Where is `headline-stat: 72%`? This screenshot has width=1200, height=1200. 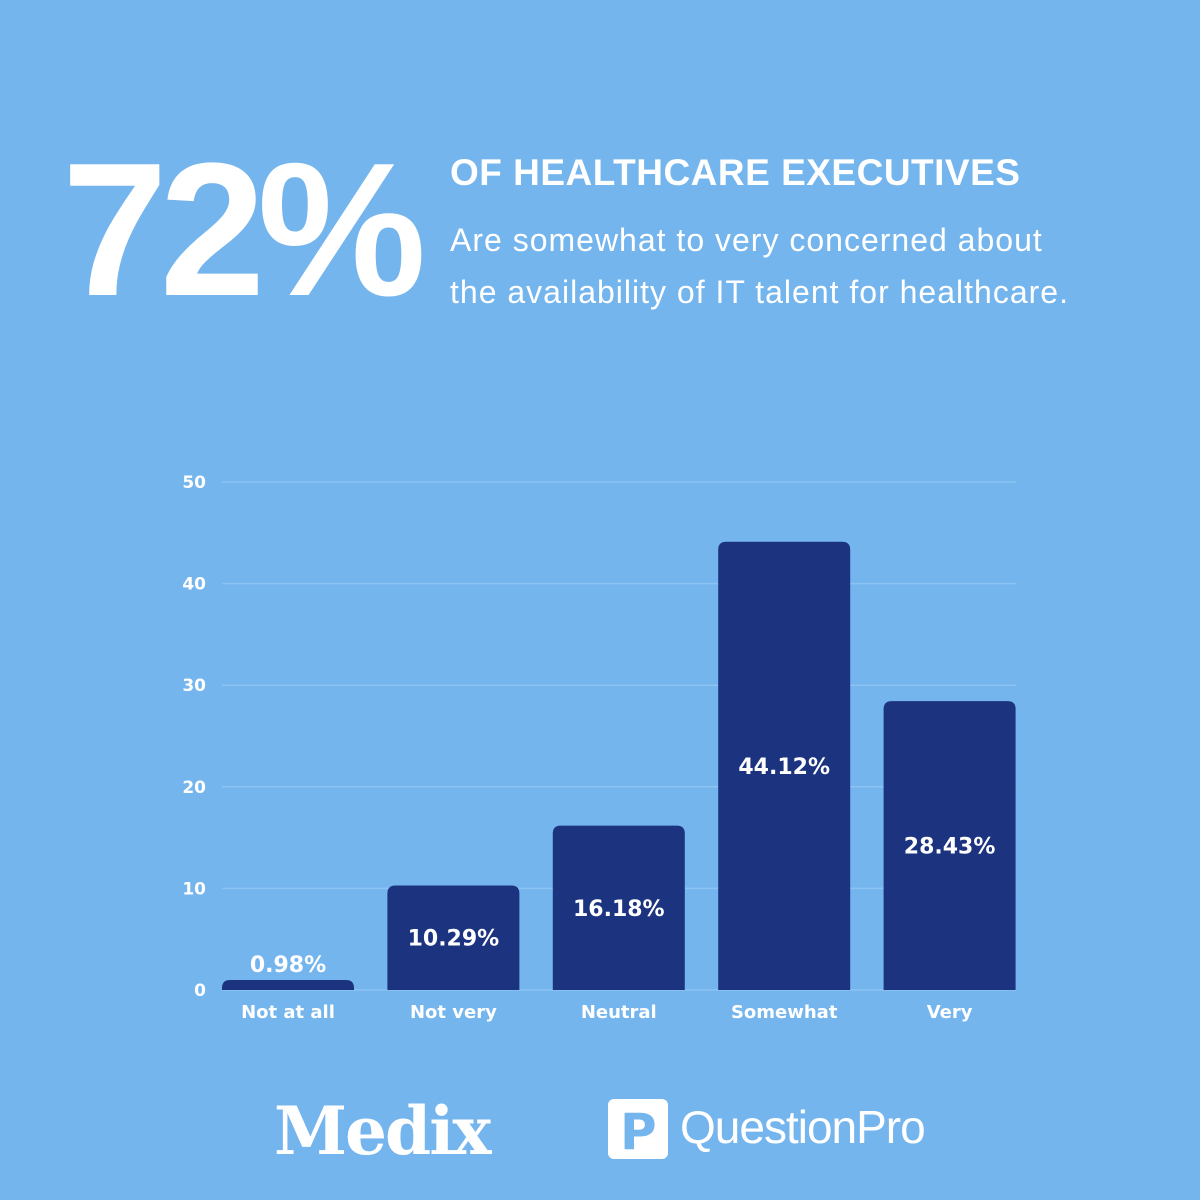 headline-stat: 72% is located at coordinates (244, 230).